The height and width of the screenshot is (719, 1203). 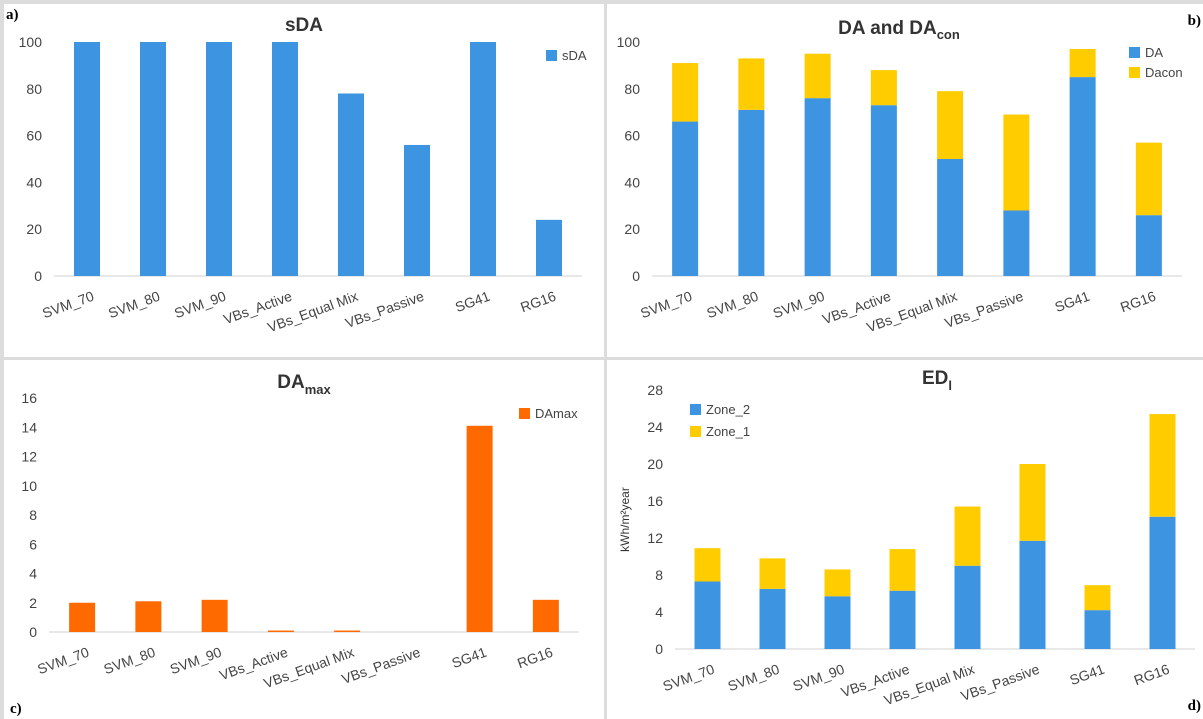 I want to click on da-legend-label: DA, so click(x=1154, y=52).